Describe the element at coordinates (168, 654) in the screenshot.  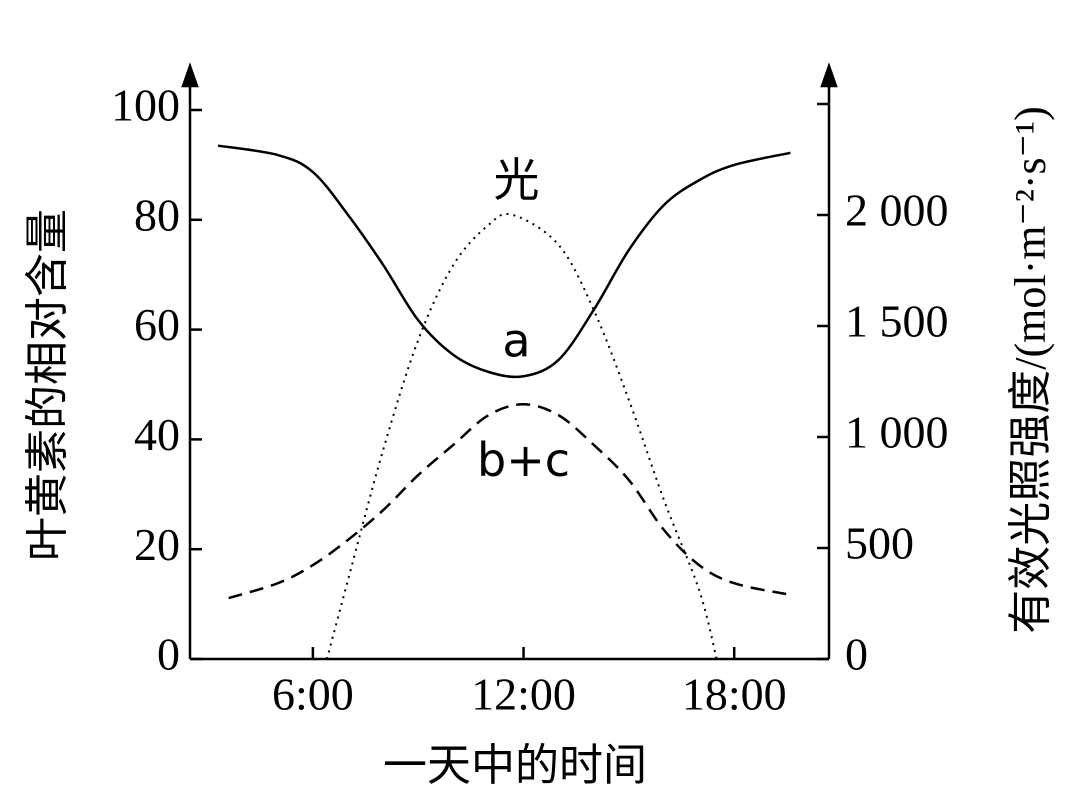
I see `y-tick-label: 0` at that location.